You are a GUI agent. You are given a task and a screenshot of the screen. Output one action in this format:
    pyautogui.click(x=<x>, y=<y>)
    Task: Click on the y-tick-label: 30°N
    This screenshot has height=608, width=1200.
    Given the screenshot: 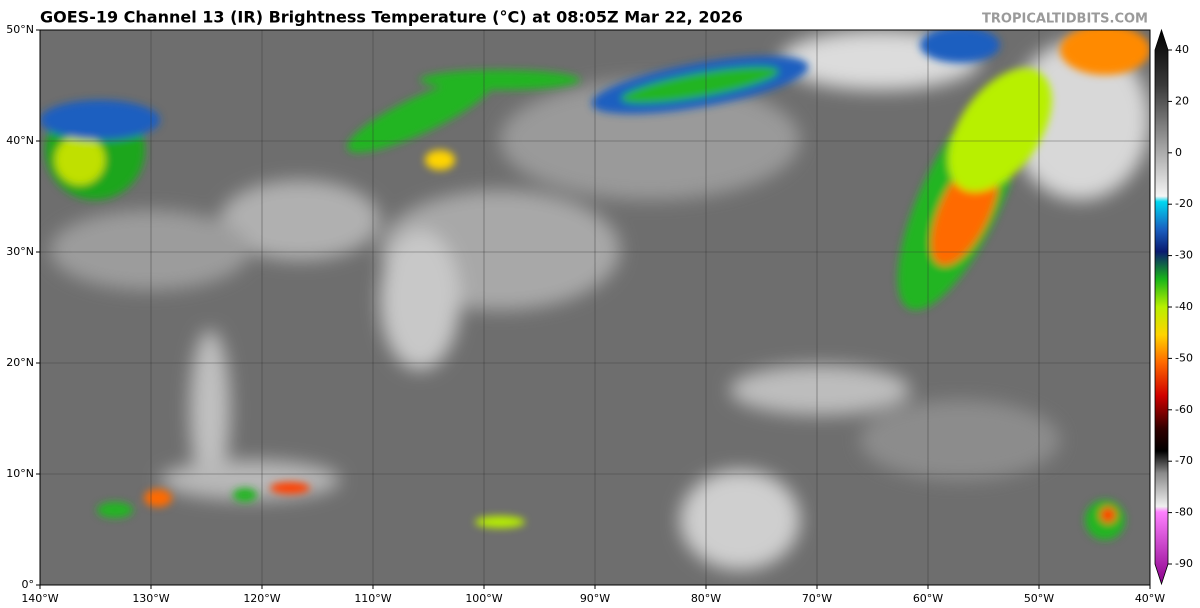 What is the action you would take?
    pyautogui.click(x=20, y=251)
    